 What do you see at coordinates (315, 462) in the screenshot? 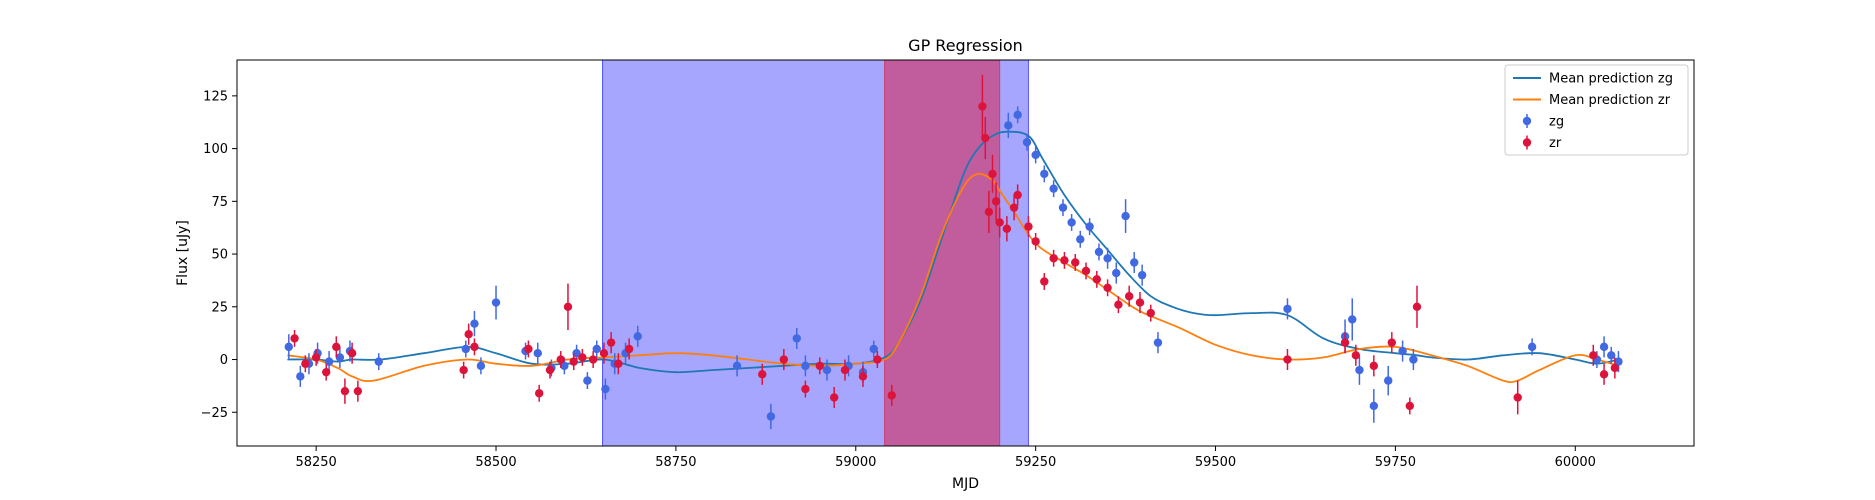
I see `x-tick-label: 58250` at bounding box center [315, 462].